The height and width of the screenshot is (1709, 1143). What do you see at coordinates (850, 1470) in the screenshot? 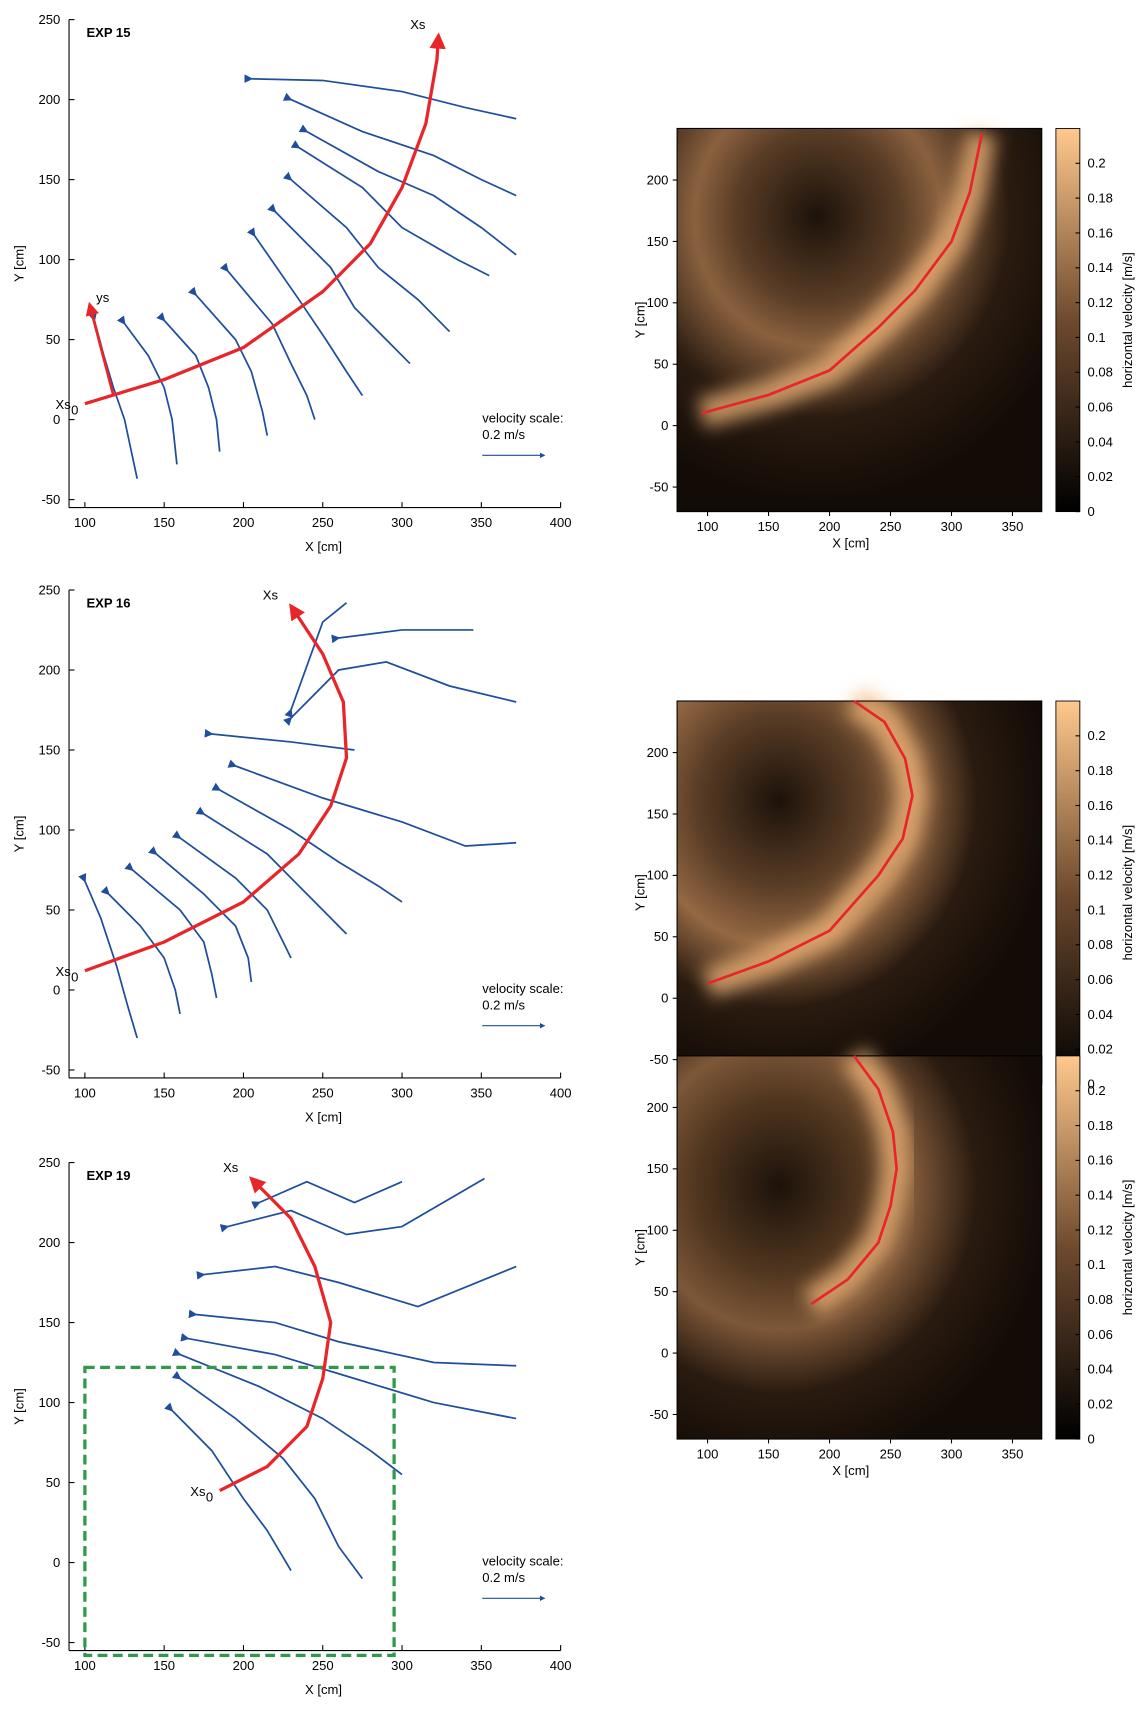
I see `x-axis-label: X [cm]` at bounding box center [850, 1470].